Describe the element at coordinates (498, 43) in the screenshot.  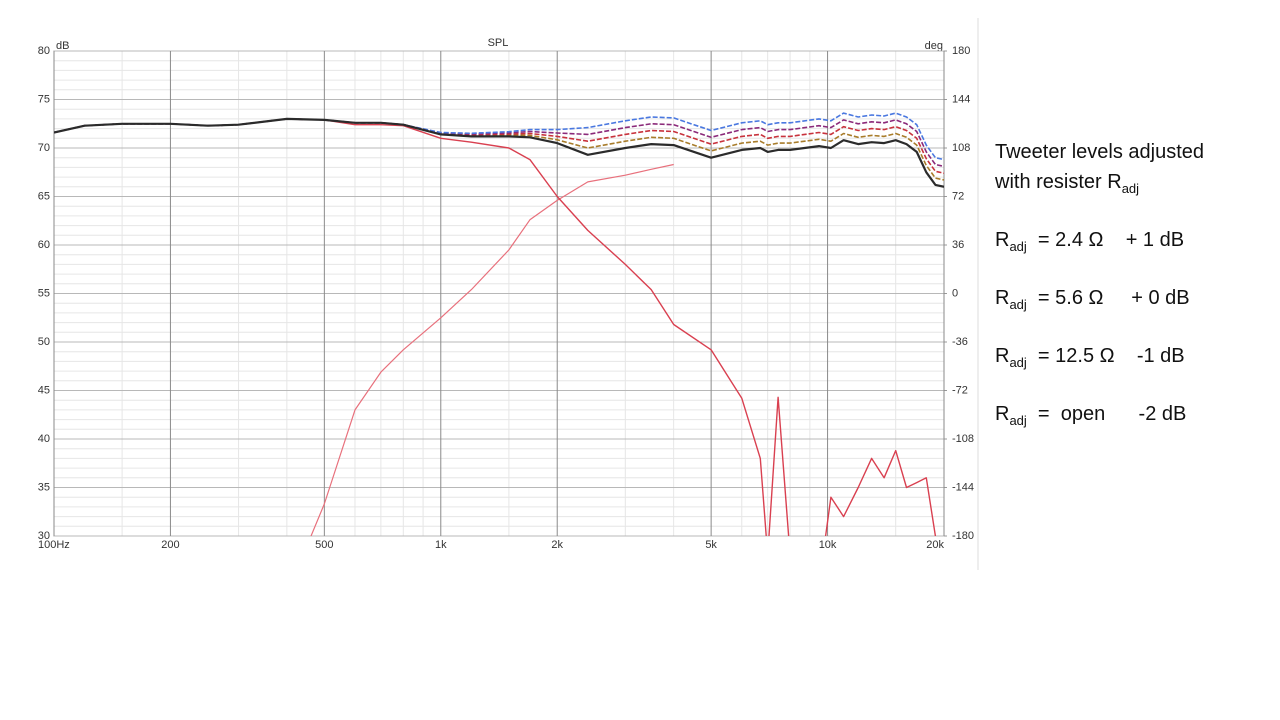
I see `chart-title: SPL` at that location.